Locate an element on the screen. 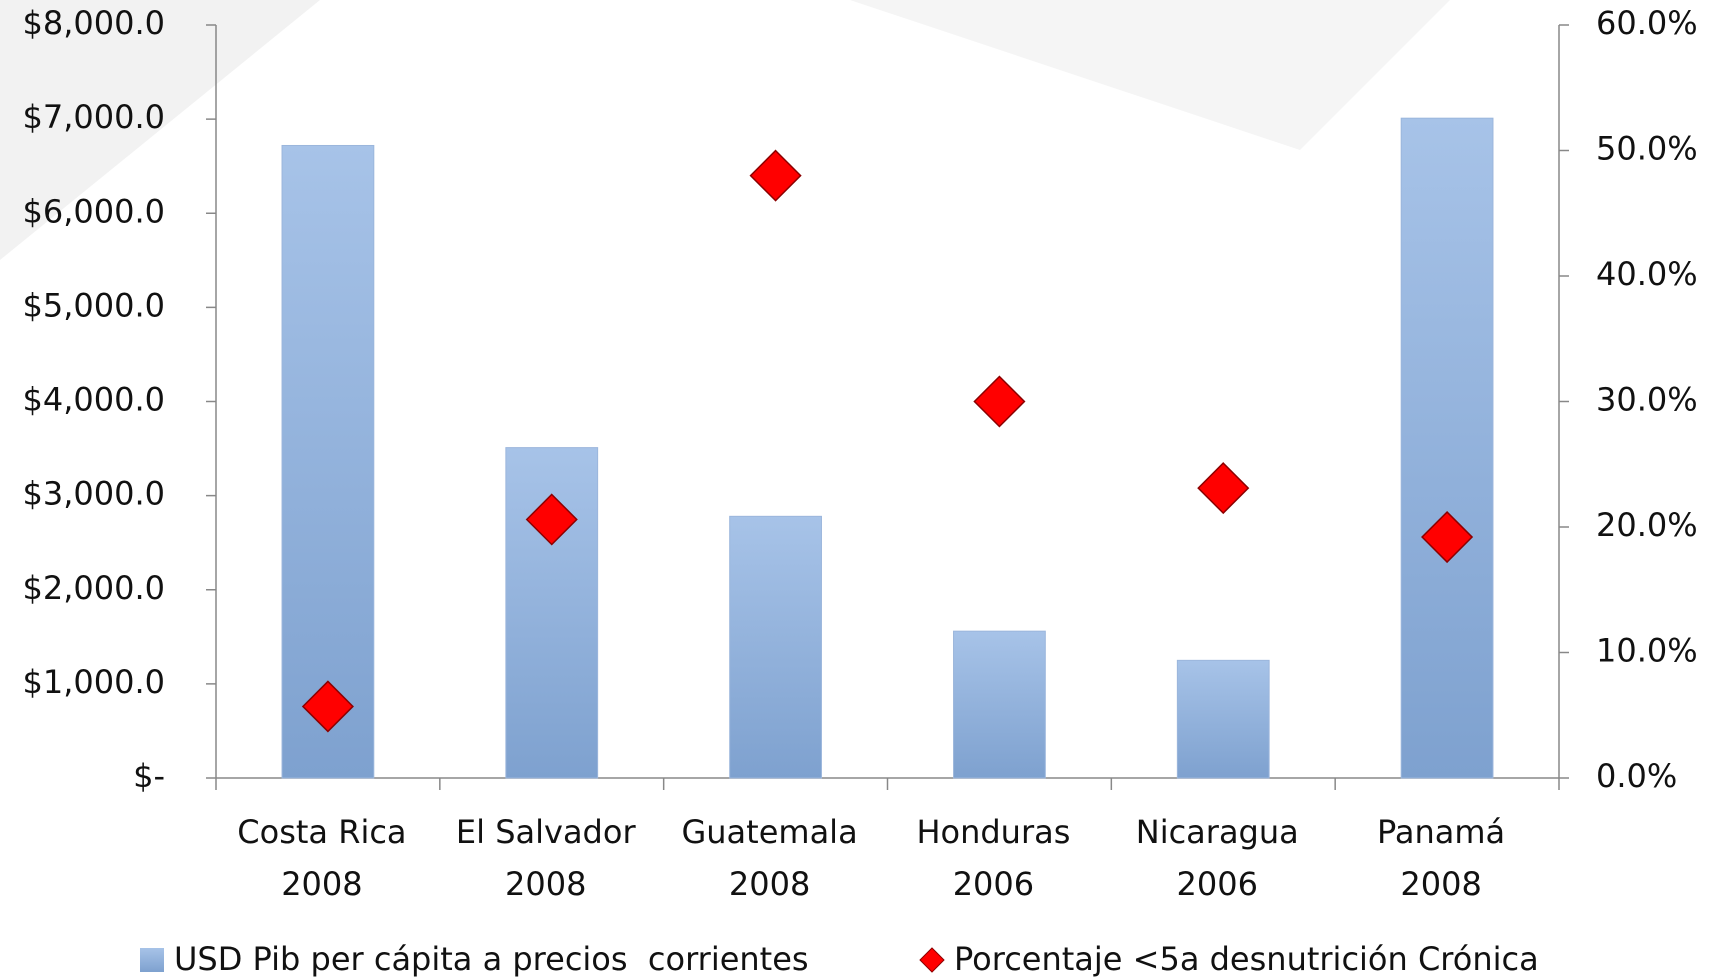 The height and width of the screenshot is (979, 1713). x-tick-label: Guatemala is located at coordinates (769, 832).